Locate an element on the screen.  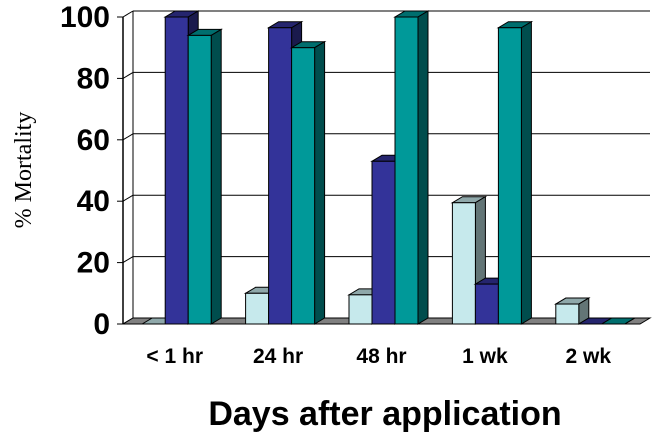
x-axis-label: Days after application is located at coordinates (384, 414).